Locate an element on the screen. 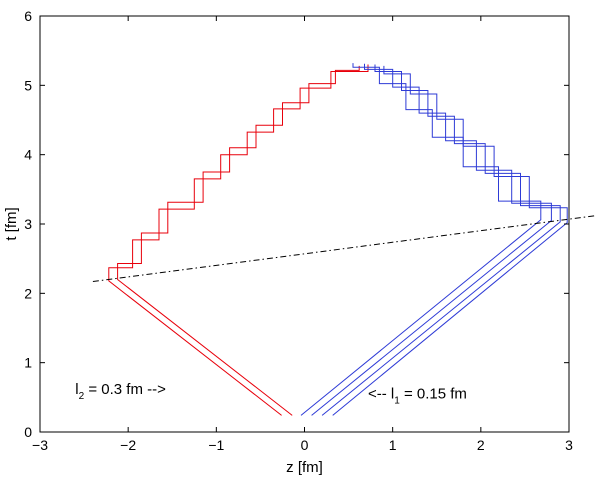  annotation-subscript: 2 is located at coordinates (82, 396).